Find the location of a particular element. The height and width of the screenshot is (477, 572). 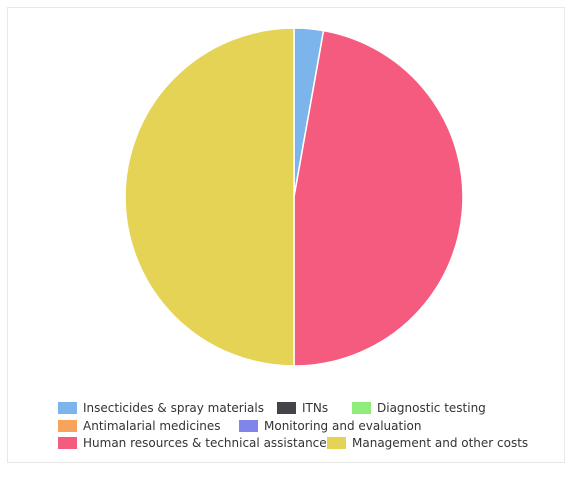

legend-label: Diagnostic testing is located at coordinates (431, 408).